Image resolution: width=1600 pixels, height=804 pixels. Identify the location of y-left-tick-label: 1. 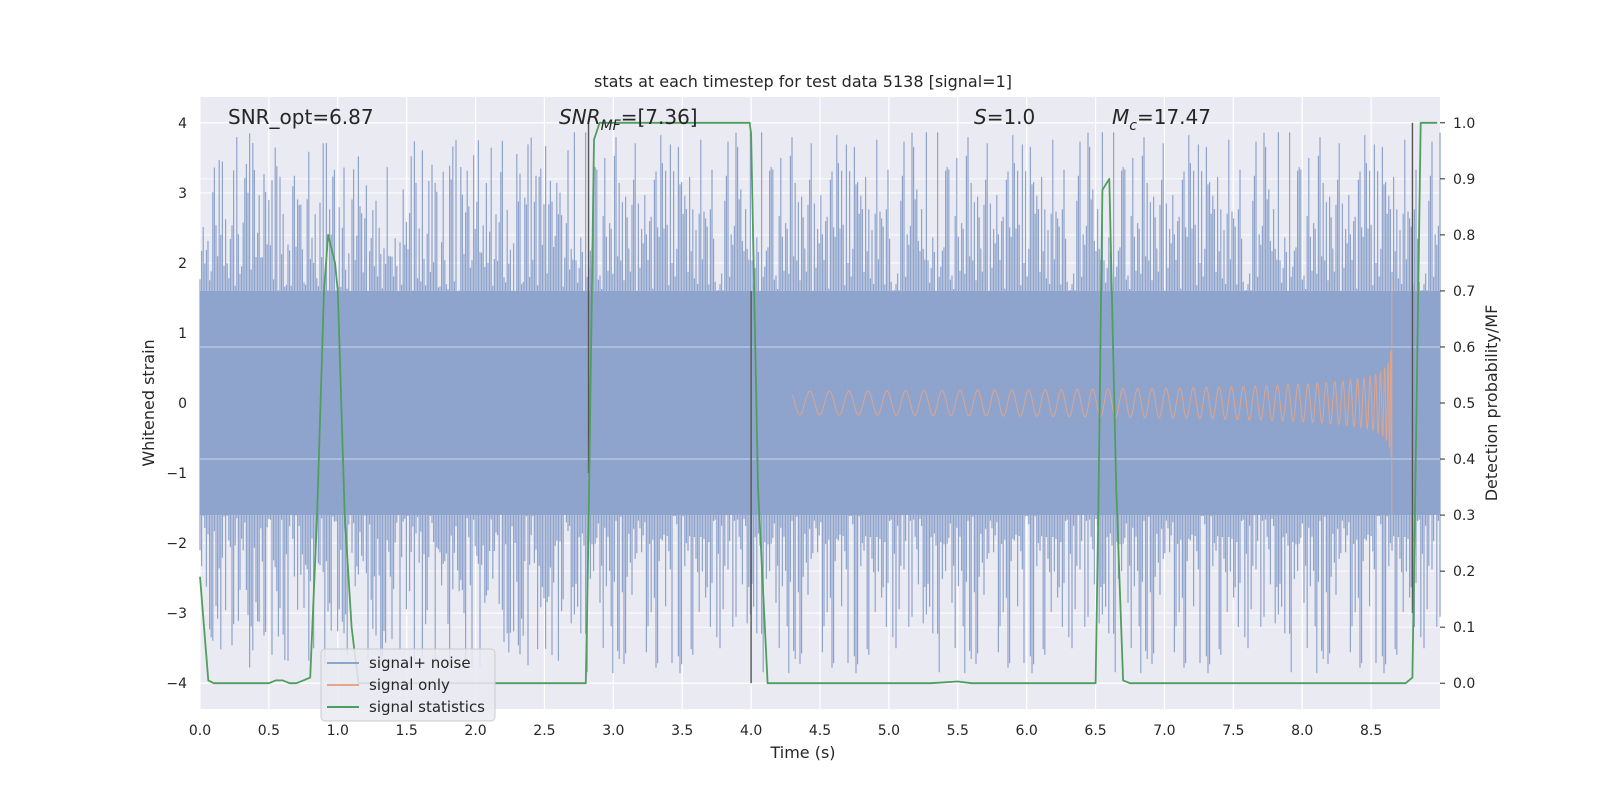
(182, 334).